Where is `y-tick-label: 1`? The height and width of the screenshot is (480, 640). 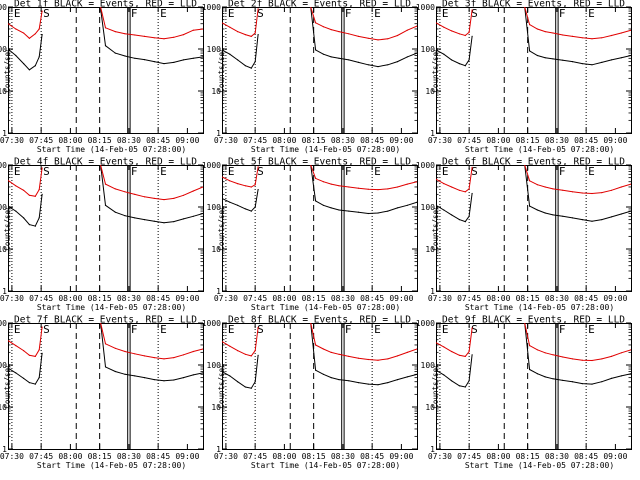 y-tick-label: 1 is located at coordinates (432, 133).